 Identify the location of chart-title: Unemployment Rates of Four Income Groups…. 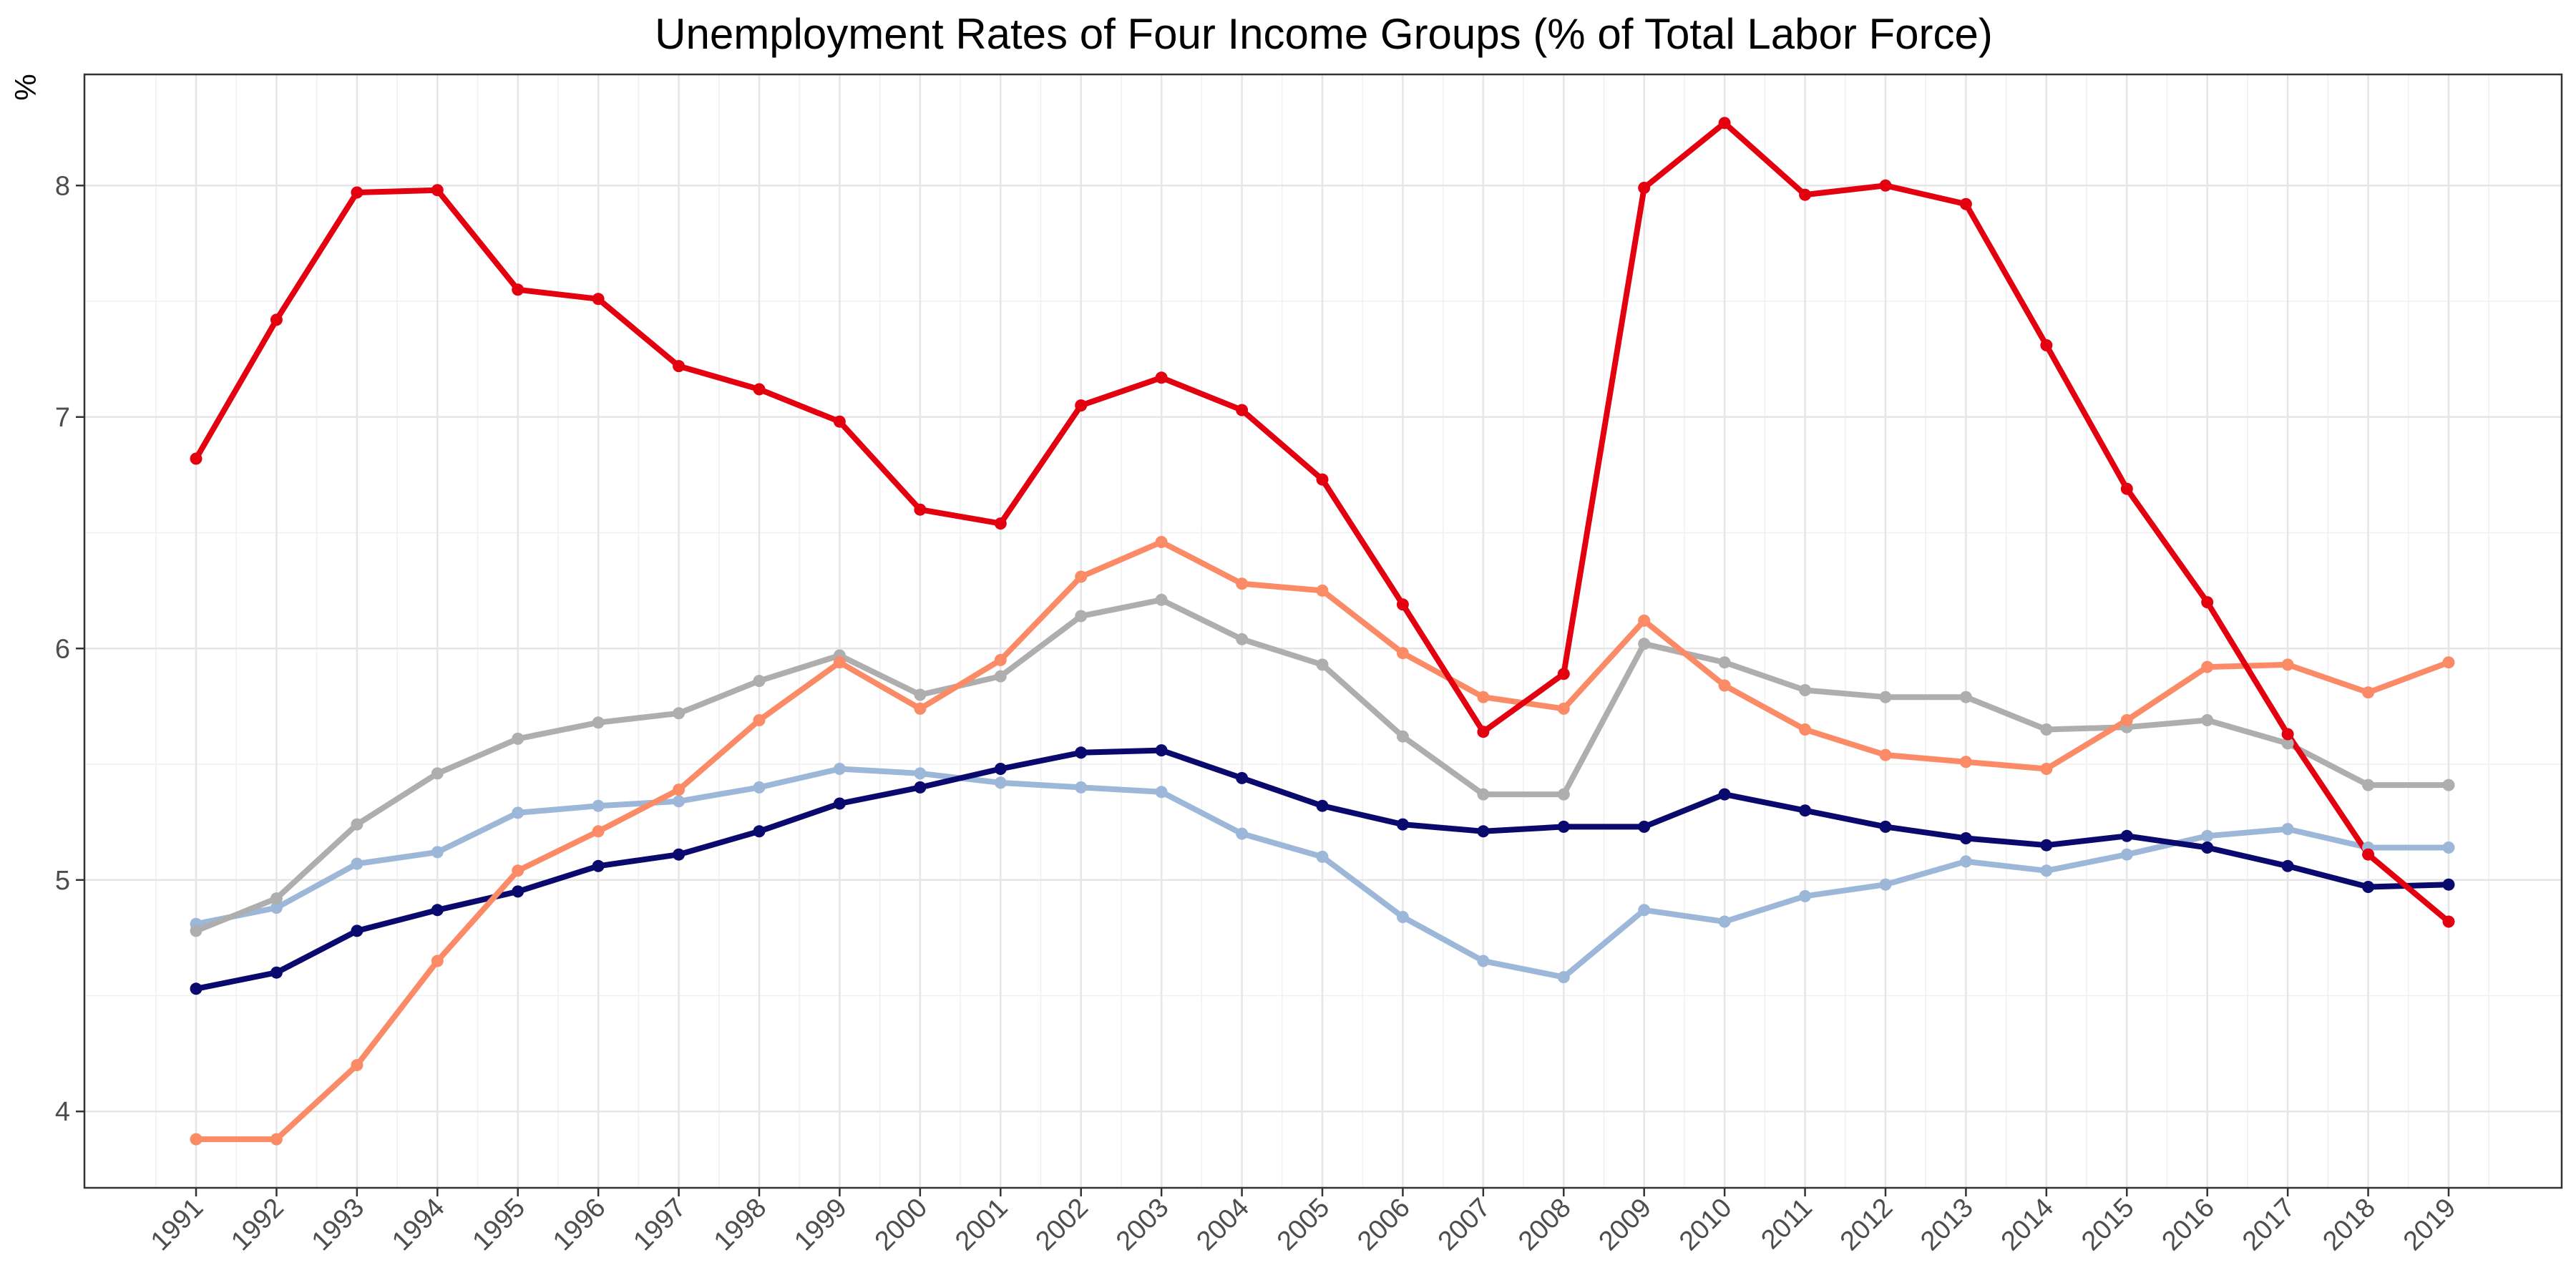
(1324, 34).